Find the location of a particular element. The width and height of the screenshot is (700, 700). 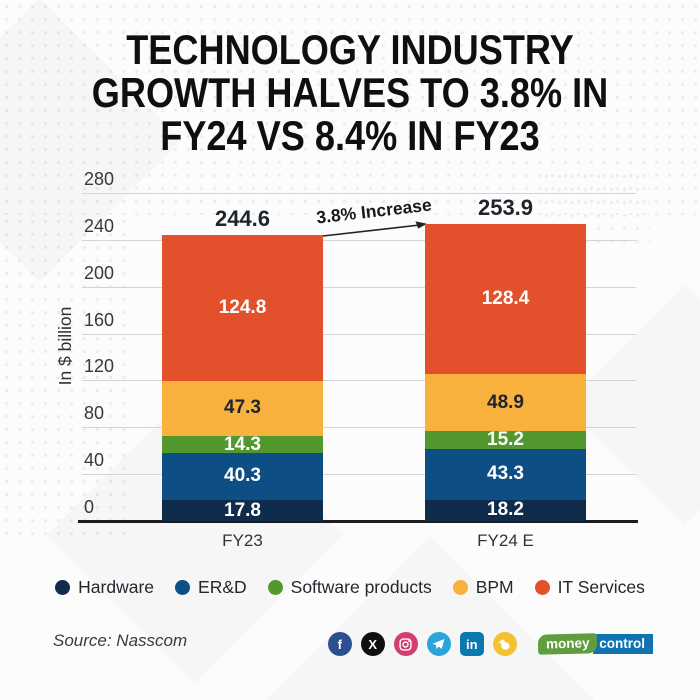

title-line-1: TECHNOLOGY INDUSTRY is located at coordinates (350, 49).